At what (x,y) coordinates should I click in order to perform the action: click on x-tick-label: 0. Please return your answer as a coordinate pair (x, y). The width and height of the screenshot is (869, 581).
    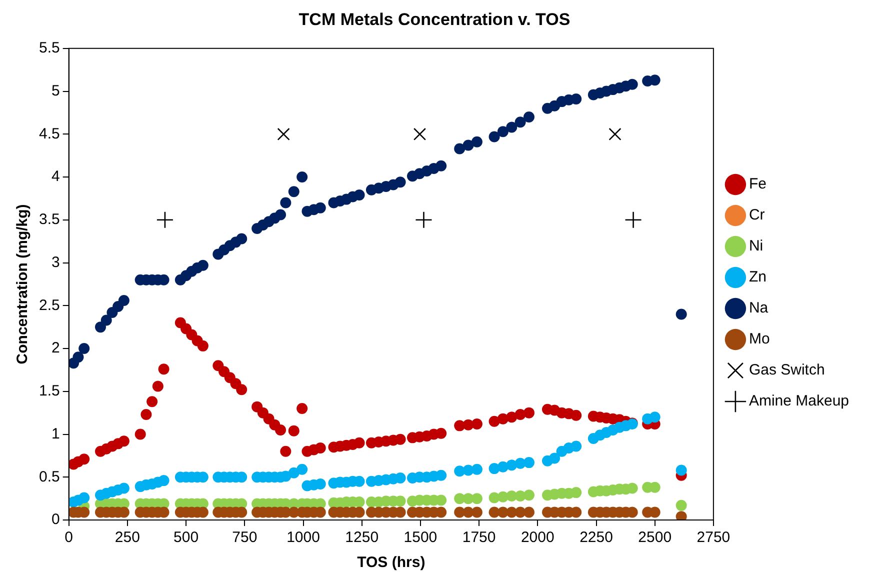
    Looking at the image, I should click on (69, 537).